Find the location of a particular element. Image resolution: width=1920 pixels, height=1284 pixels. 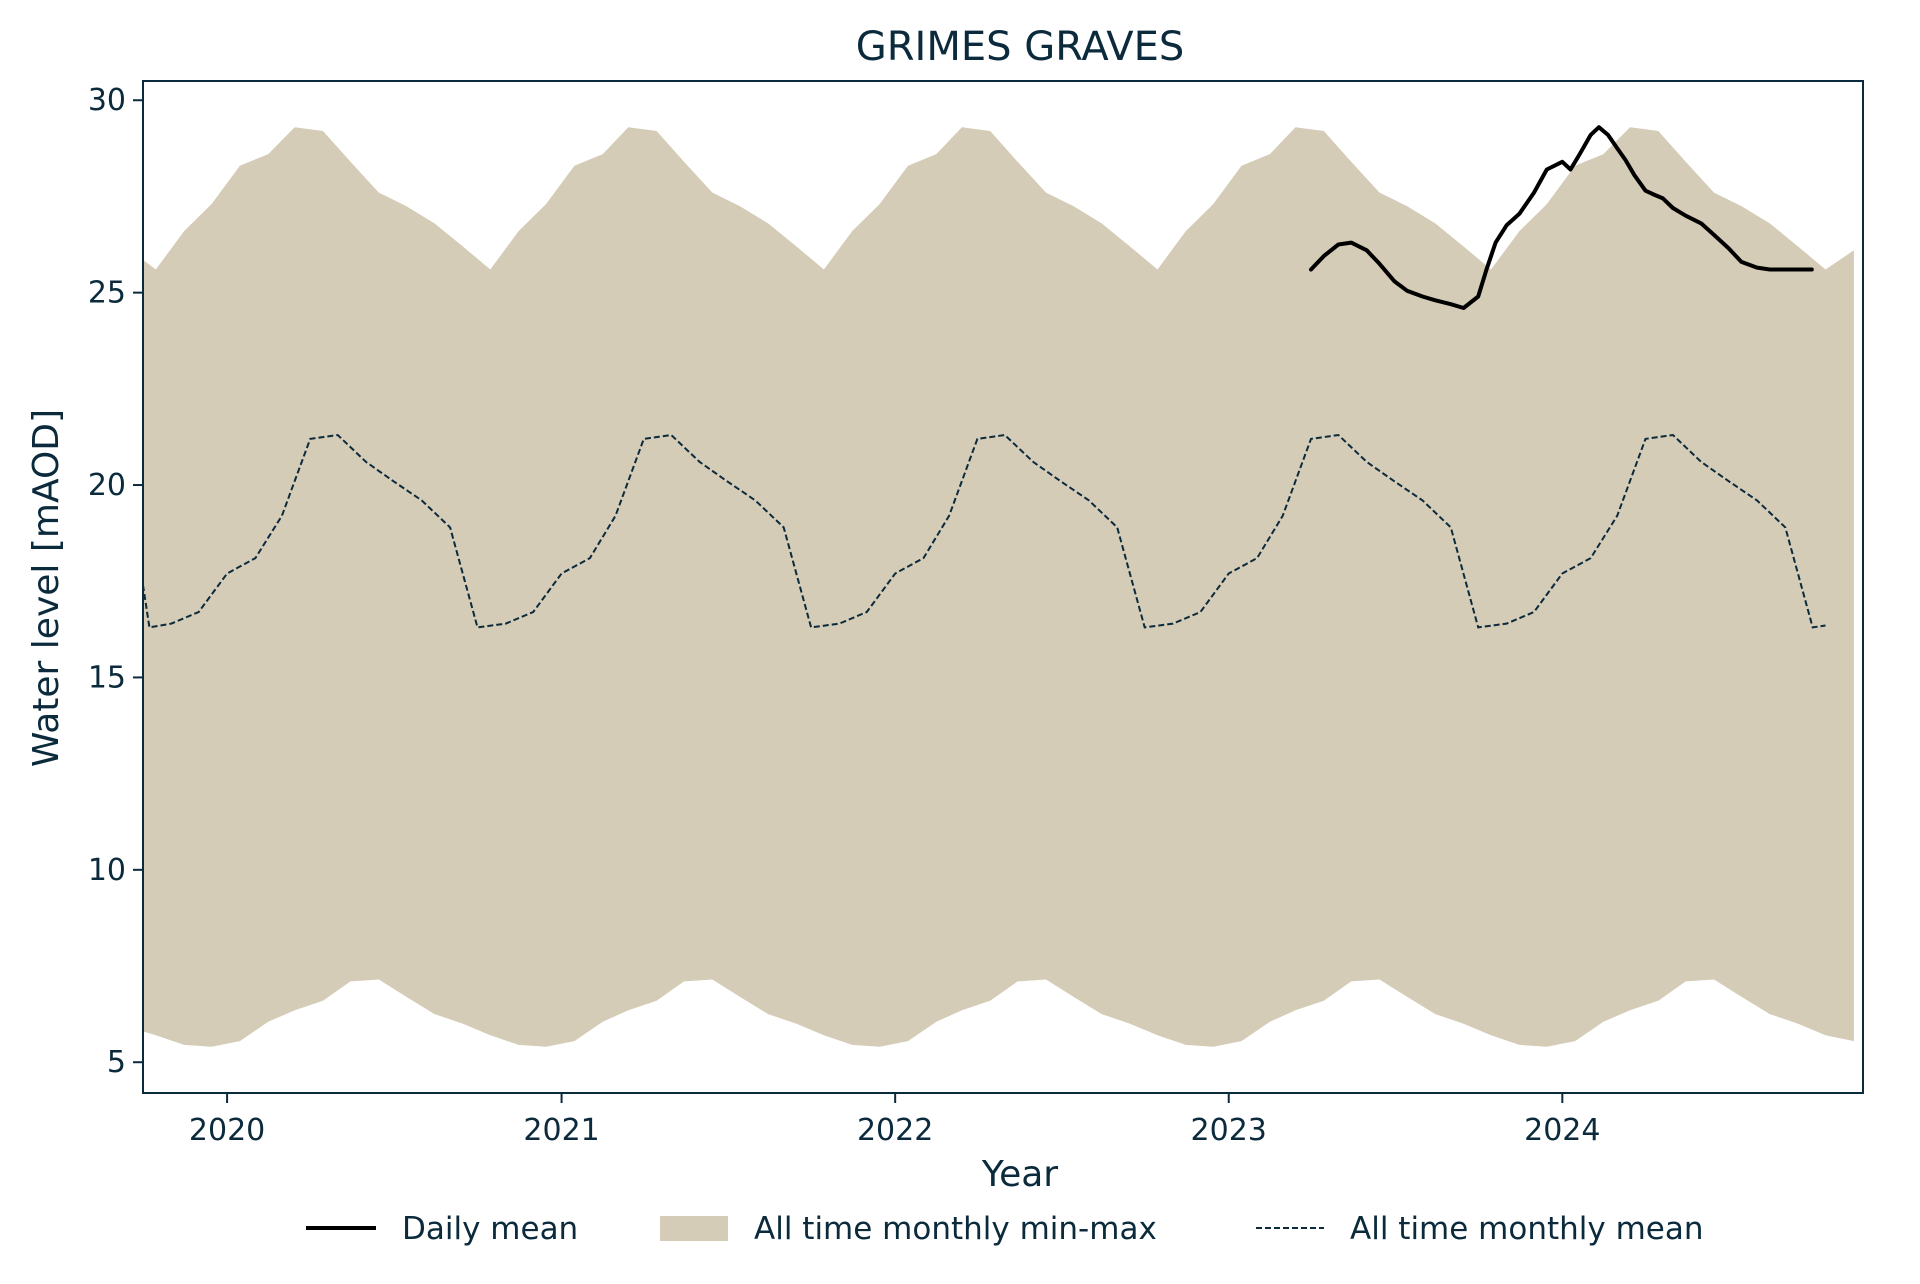

y-tick-label: 25 is located at coordinates (107, 293).